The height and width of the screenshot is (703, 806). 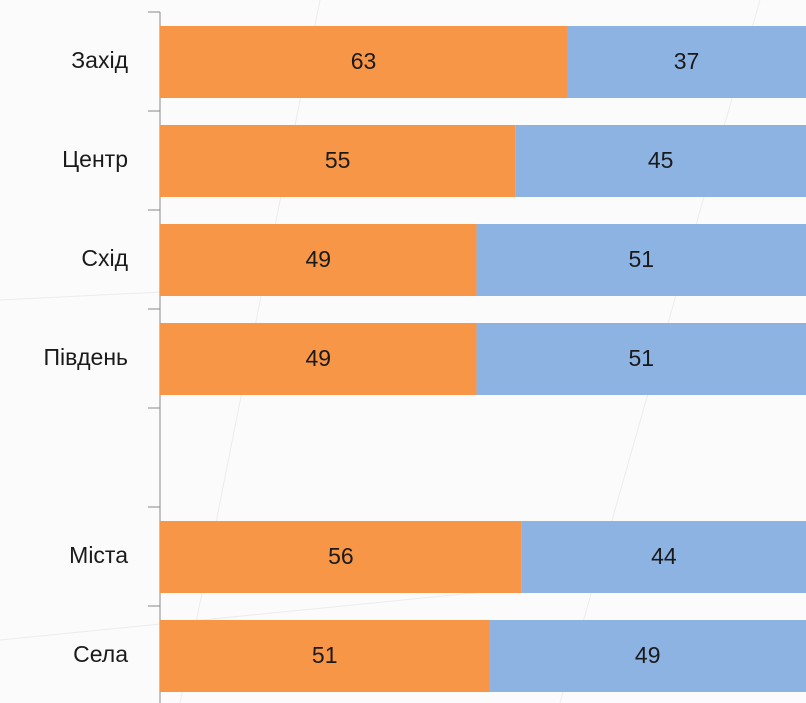 I want to click on data-label: 55, so click(x=338, y=160).